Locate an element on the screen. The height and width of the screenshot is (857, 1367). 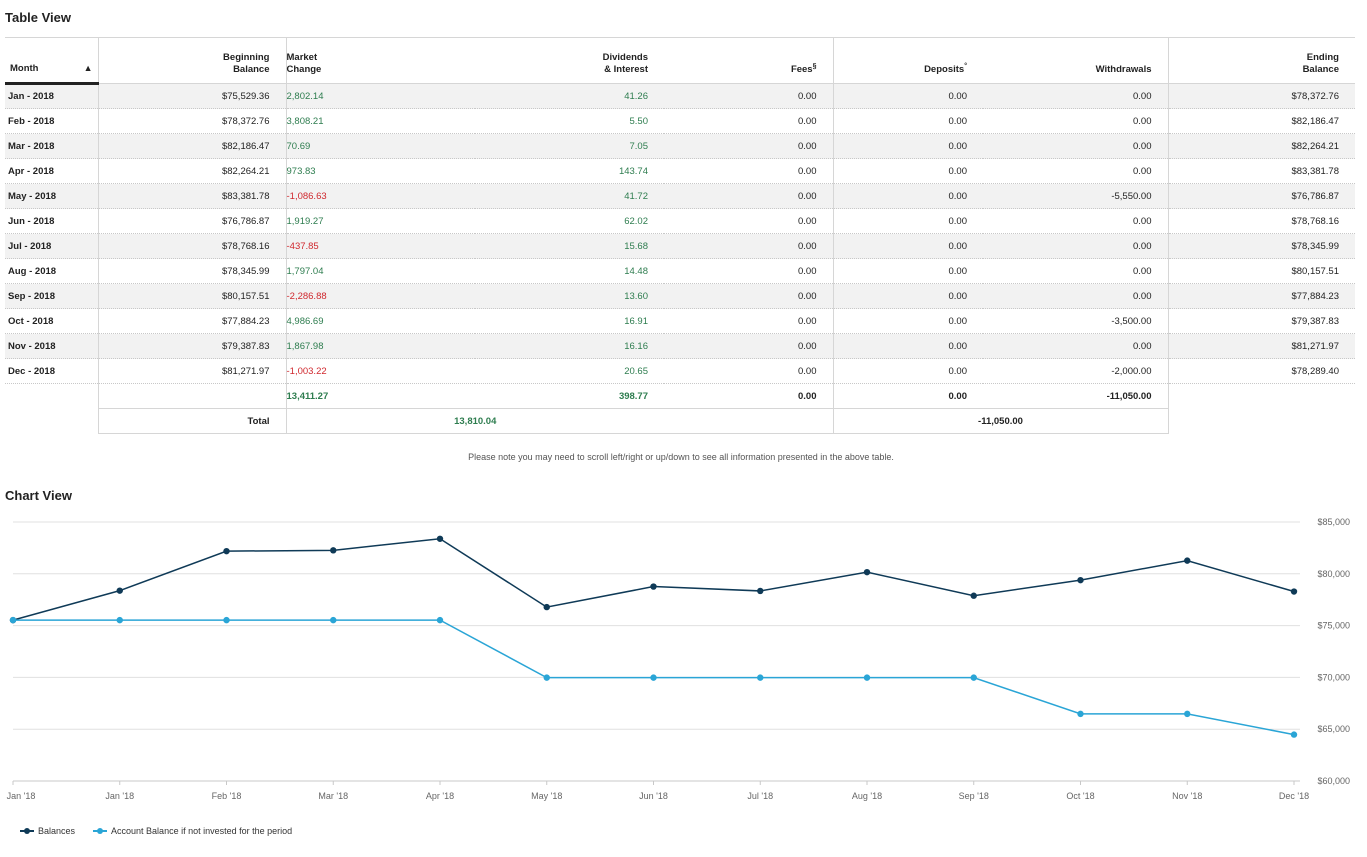
cell-withdrawals: 0.00 is located at coordinates (1076, 96).